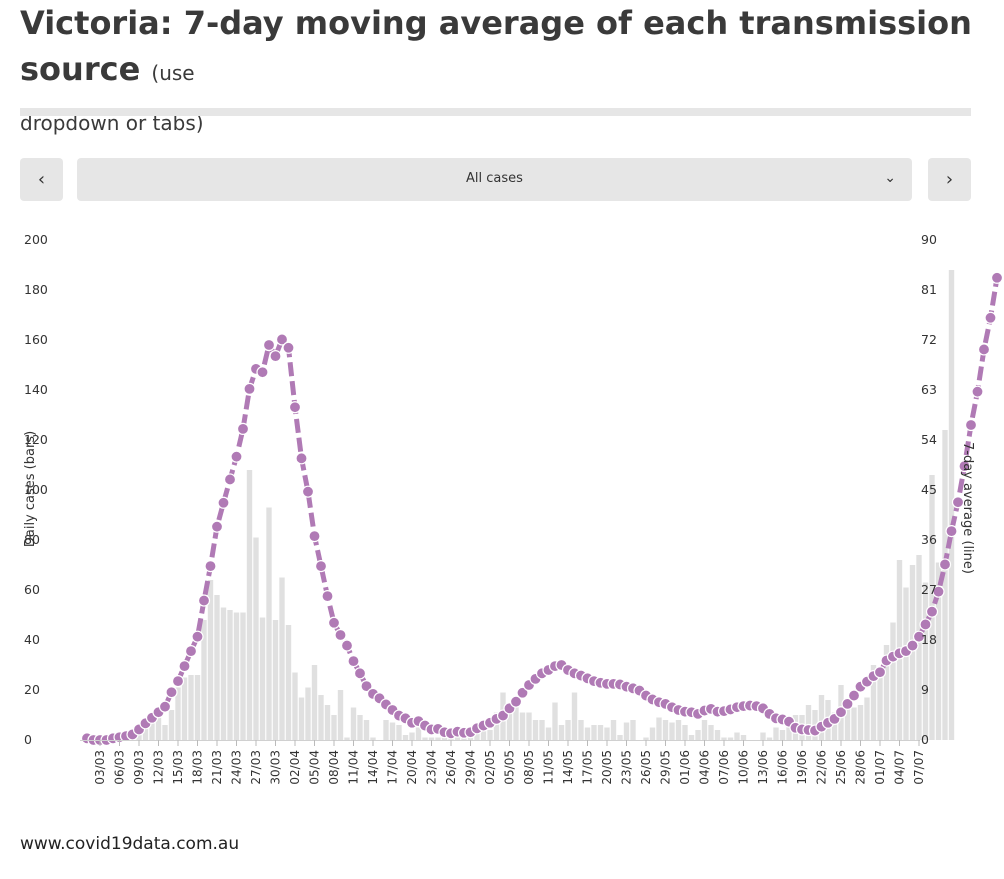 Image resolution: width=1004 pixels, height=879 pixels. Describe the element at coordinates (36, 289) in the screenshot. I see `left-tick-label: 180` at that location.